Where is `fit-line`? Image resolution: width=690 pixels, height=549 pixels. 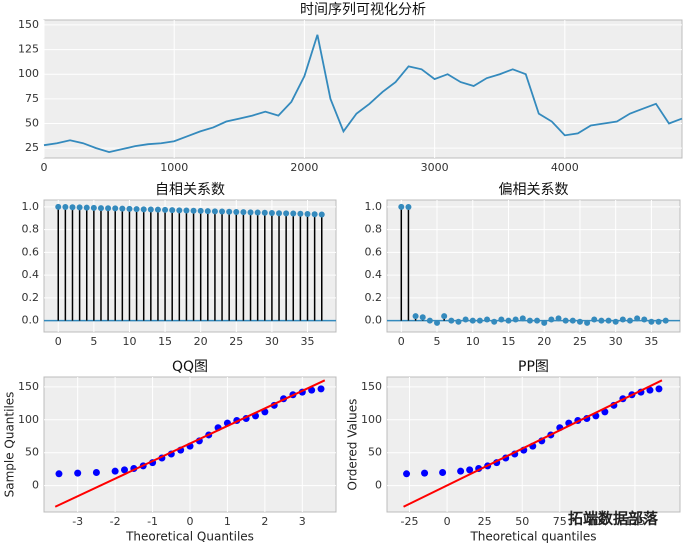 fit-line is located at coordinates (190, 443).